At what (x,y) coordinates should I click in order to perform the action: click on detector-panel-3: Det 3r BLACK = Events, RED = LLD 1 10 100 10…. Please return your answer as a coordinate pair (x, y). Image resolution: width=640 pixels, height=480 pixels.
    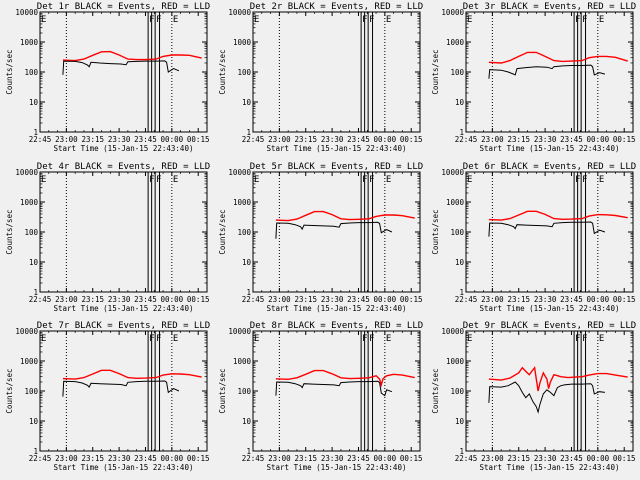
    Looking at the image, I should click on (533, 77).